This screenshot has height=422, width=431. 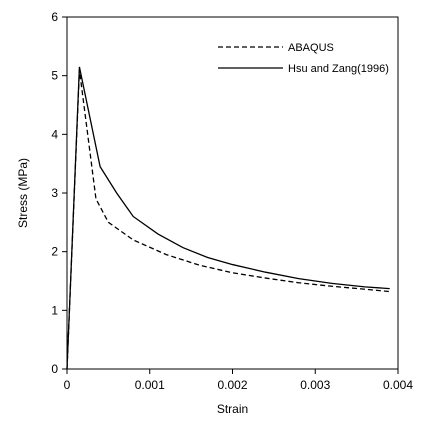 What do you see at coordinates (315, 385) in the screenshot?
I see `x-tick-label: 0.003` at bounding box center [315, 385].